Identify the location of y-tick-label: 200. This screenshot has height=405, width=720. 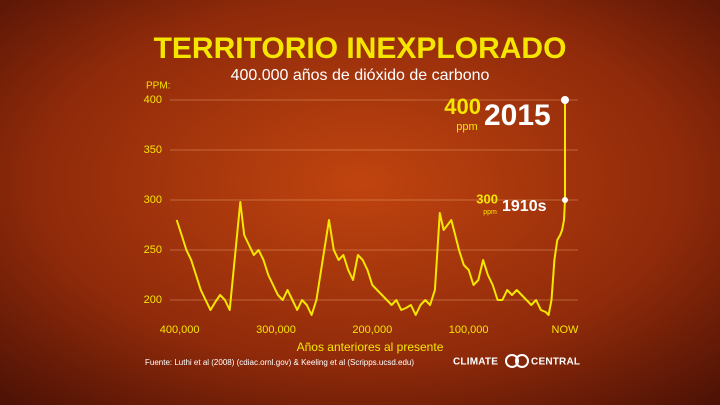
(153, 300).